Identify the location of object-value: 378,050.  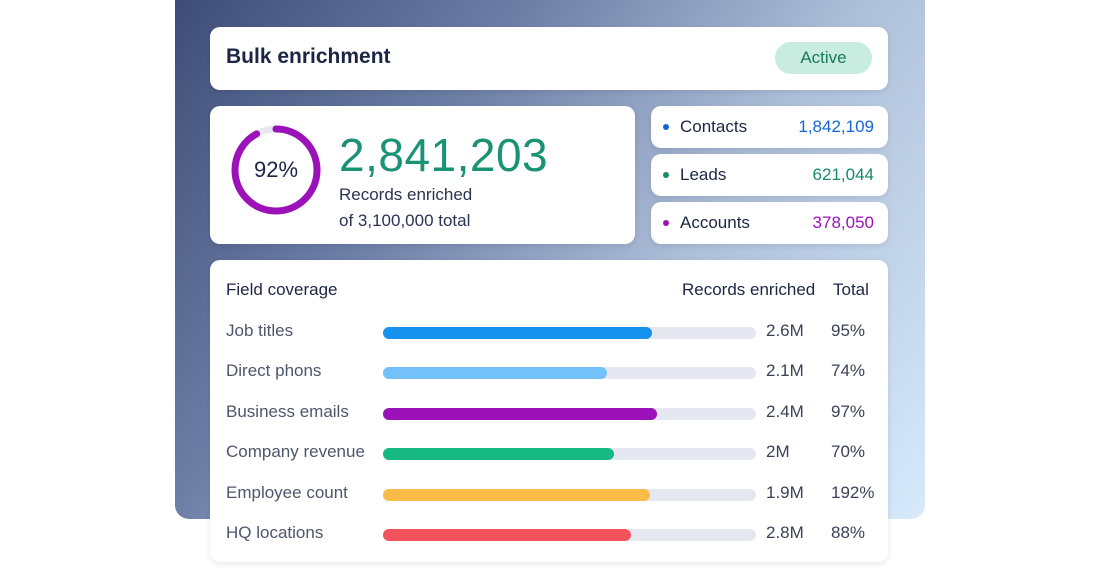
(843, 222).